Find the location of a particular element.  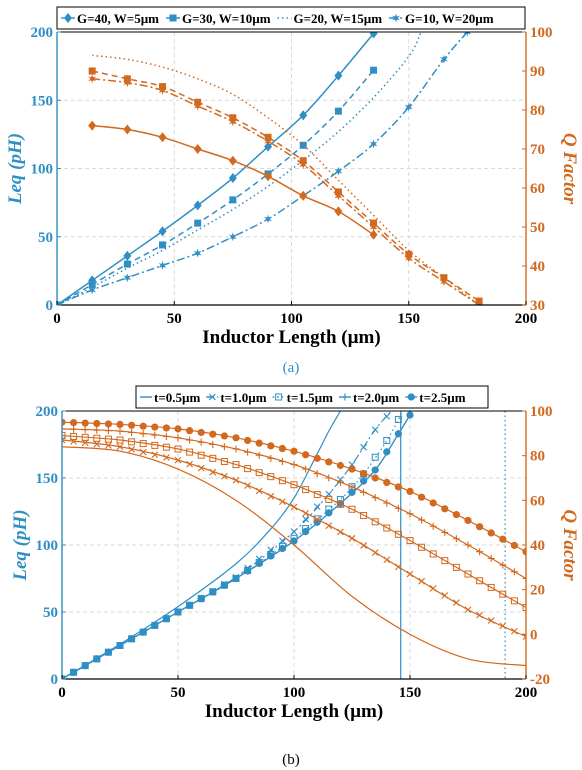

x-tick-label: 0 is located at coordinates (62, 693).